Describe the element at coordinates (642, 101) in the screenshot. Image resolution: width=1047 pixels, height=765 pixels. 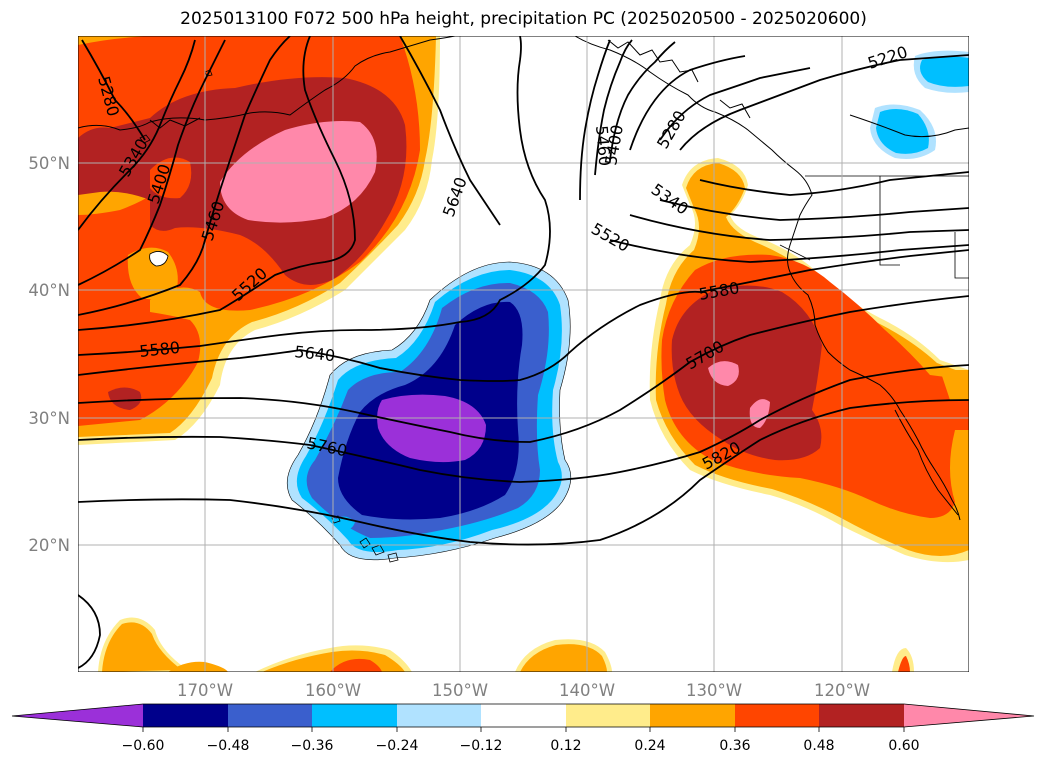
I see `contour-5400b` at that location.